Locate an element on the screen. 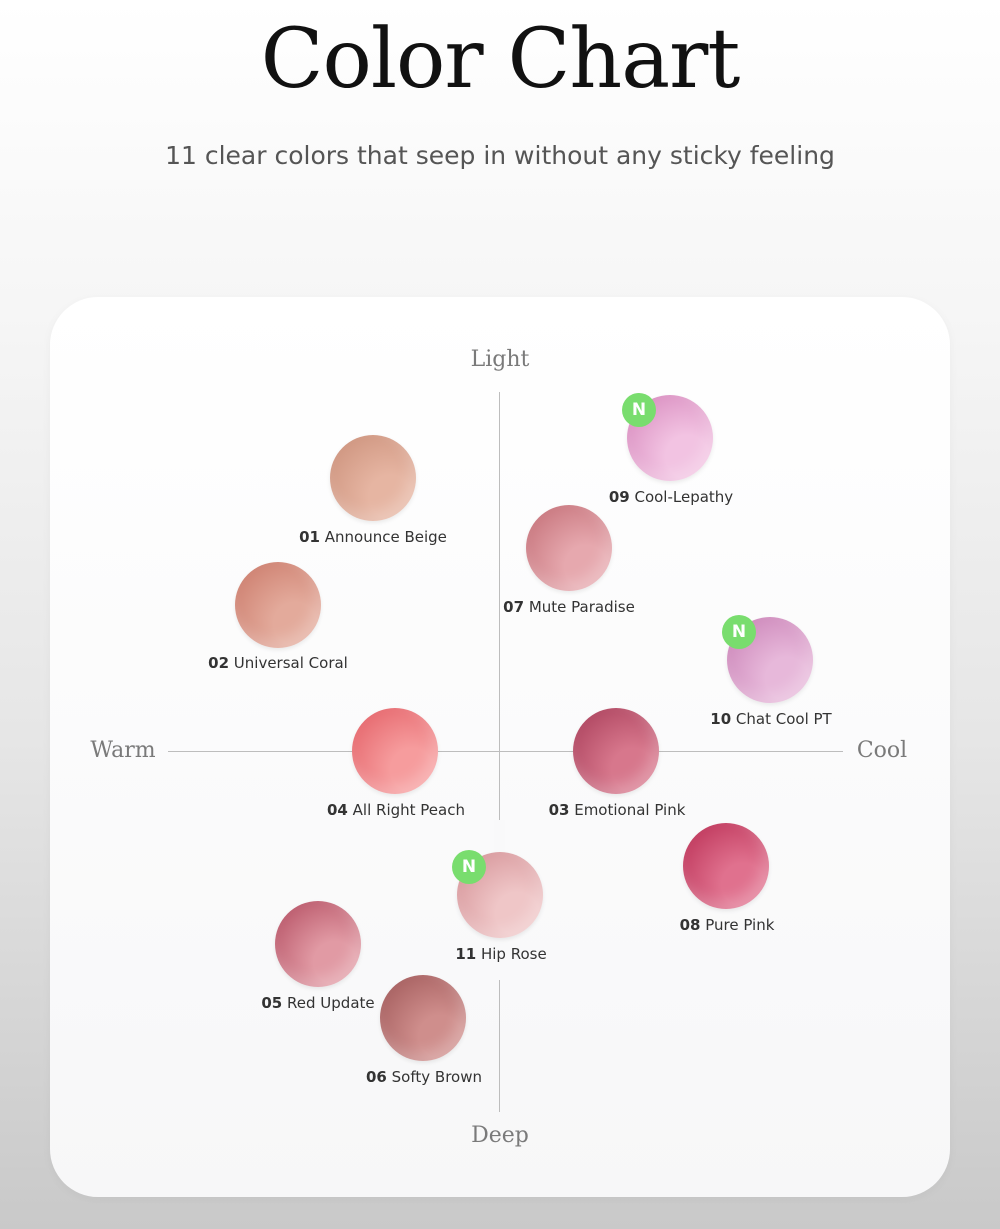  swatch-name: Cool-Lepathy is located at coordinates (684, 497).